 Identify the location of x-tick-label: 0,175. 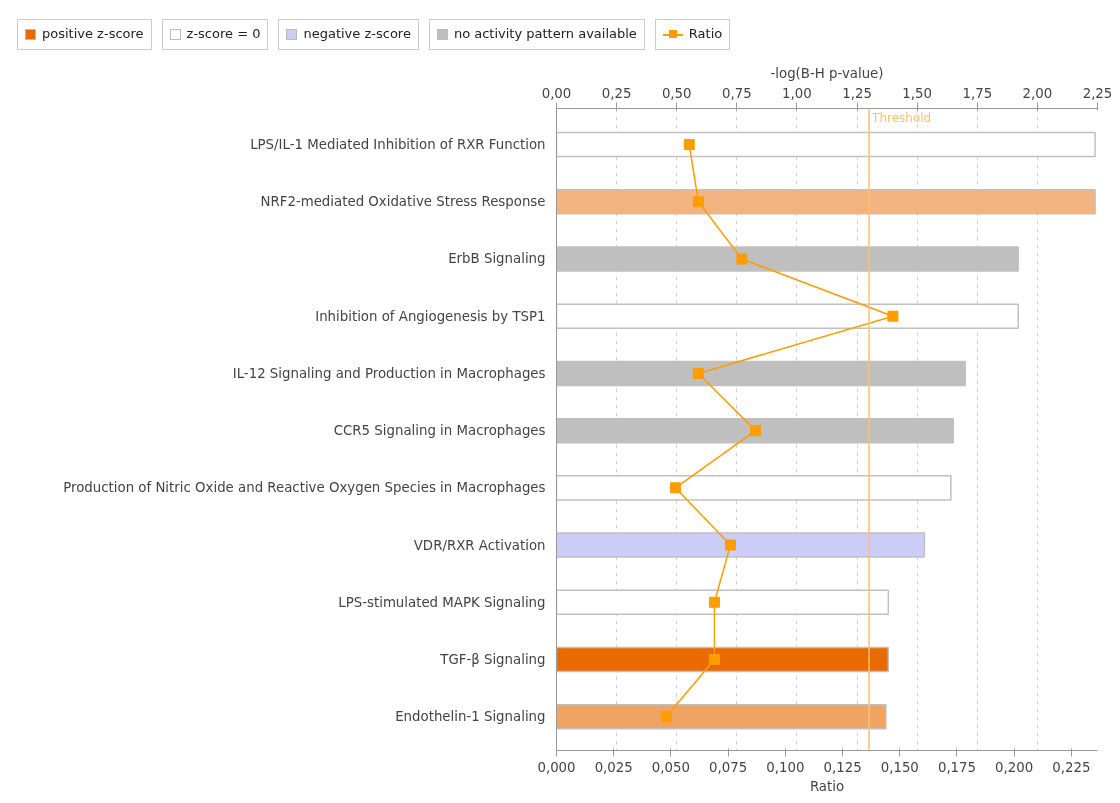
(957, 767).